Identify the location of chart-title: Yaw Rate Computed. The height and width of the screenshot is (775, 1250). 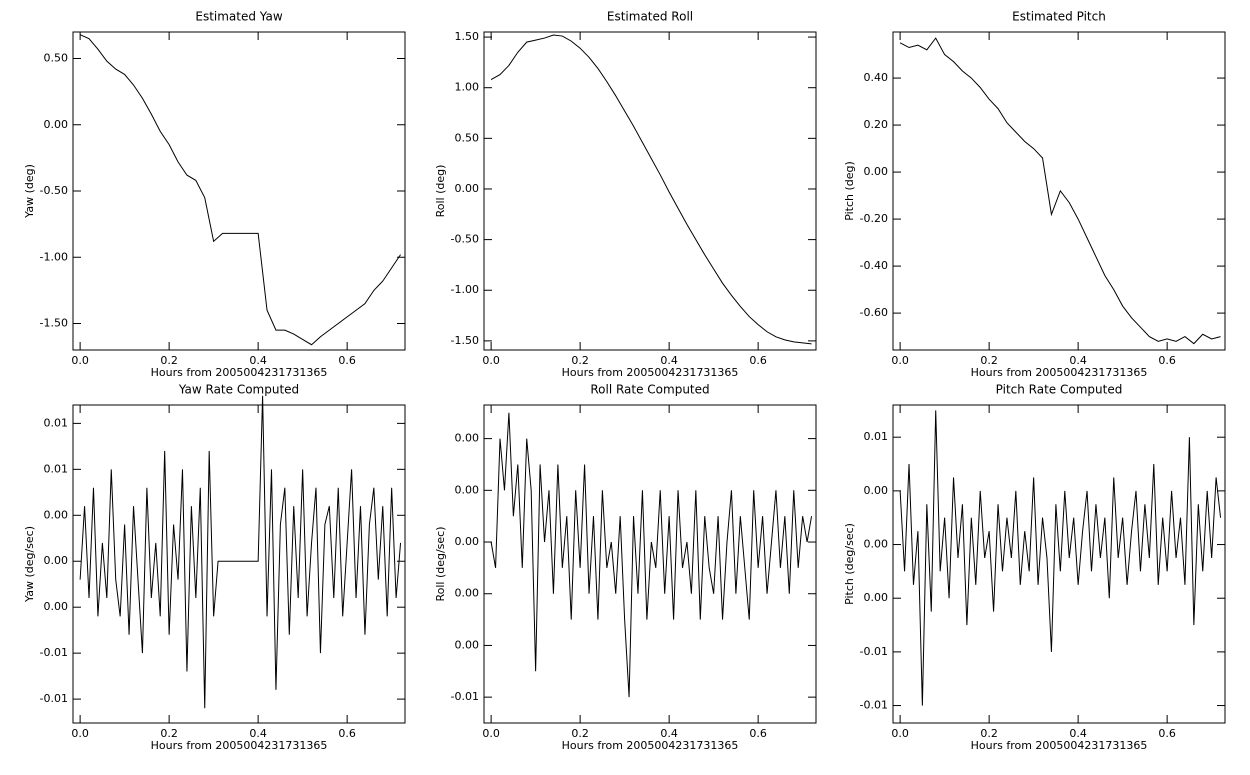
(238, 390).